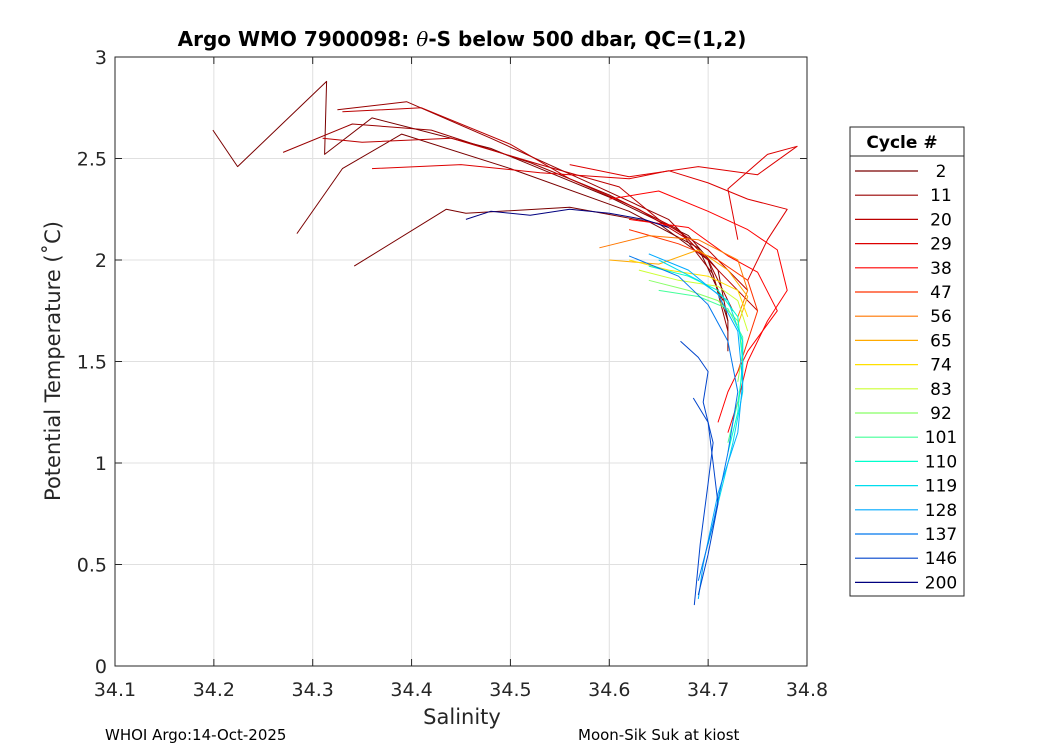  Describe the element at coordinates (941, 511) in the screenshot. I see `legend-label: 128` at that location.